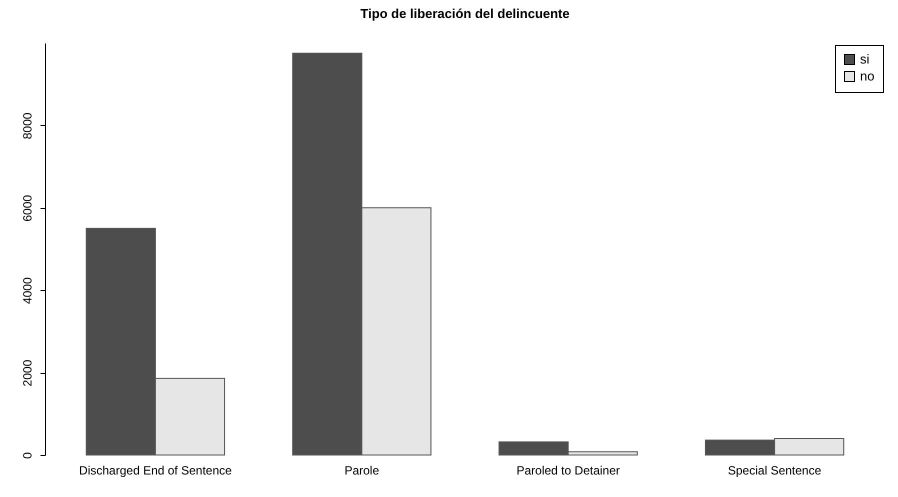  Describe the element at coordinates (775, 471) in the screenshot. I see `x-tick-label: Special Sentence` at that location.